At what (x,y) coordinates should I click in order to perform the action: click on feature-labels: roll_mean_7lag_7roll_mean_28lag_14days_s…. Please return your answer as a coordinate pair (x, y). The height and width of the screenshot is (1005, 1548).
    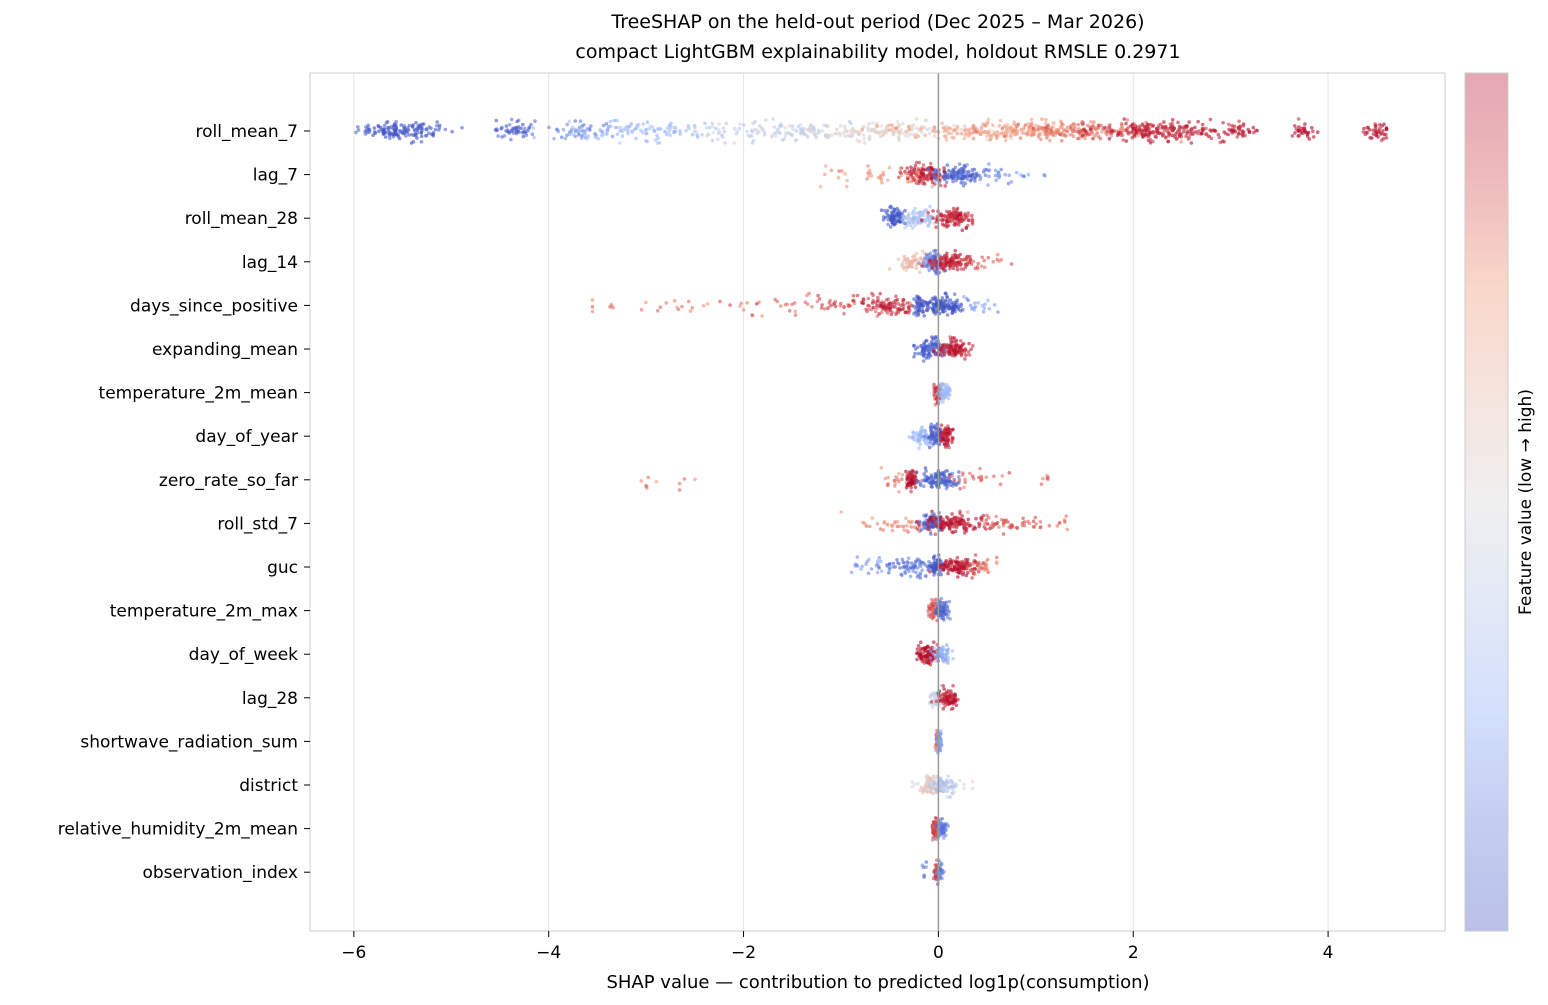
    Looking at the image, I should click on (184, 502).